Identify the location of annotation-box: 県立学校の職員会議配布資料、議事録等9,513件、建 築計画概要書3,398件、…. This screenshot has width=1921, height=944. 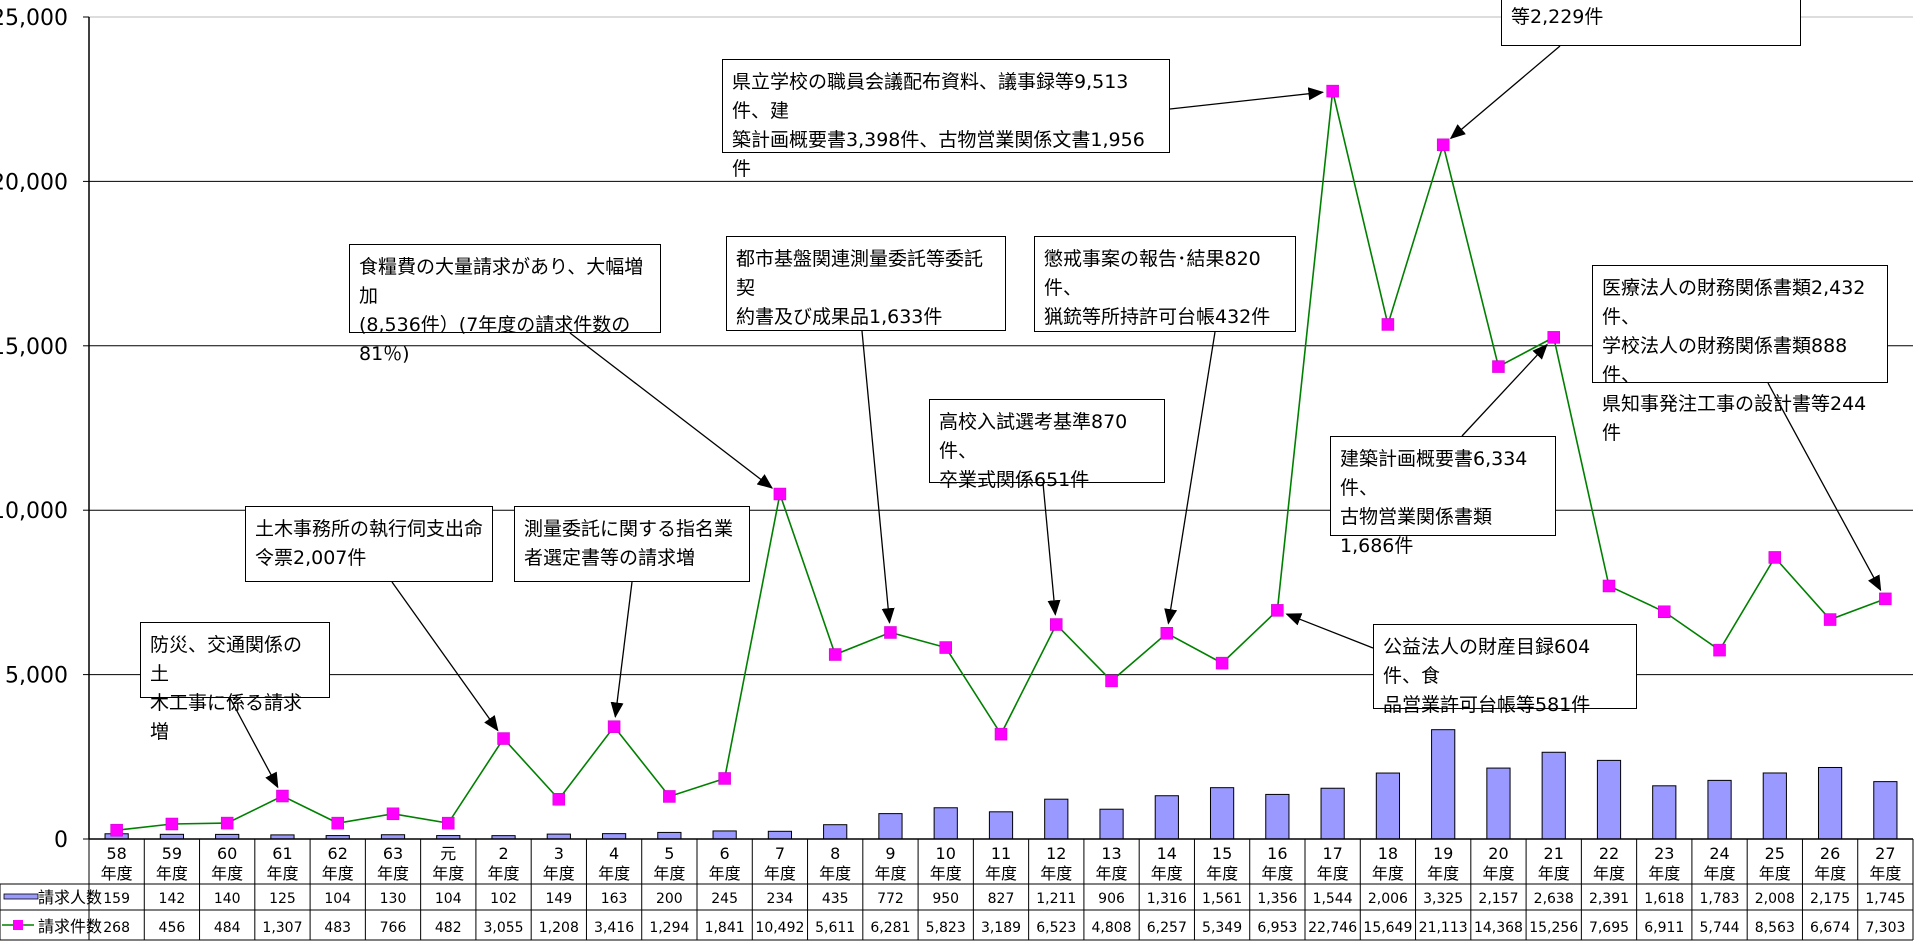
(946, 119).